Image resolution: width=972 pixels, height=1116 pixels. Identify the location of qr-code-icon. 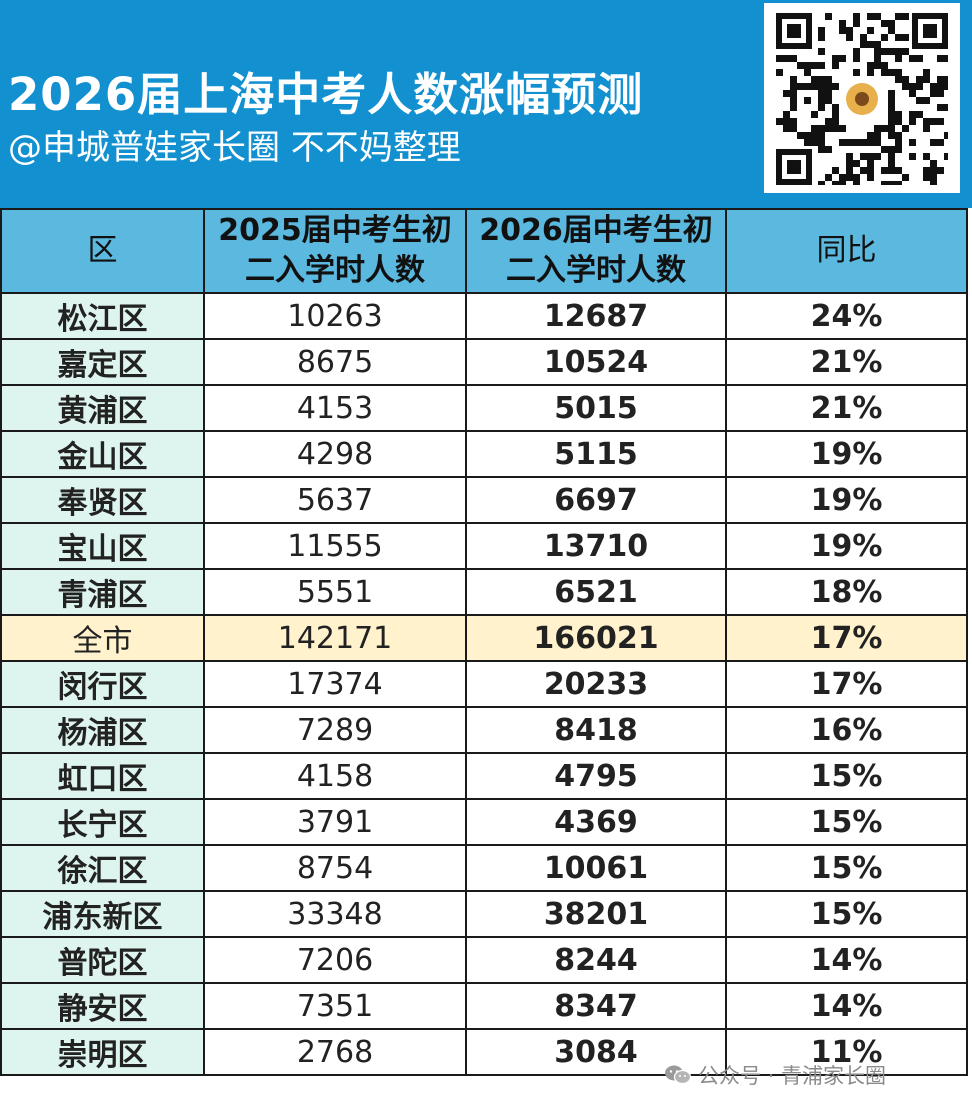
(862, 98).